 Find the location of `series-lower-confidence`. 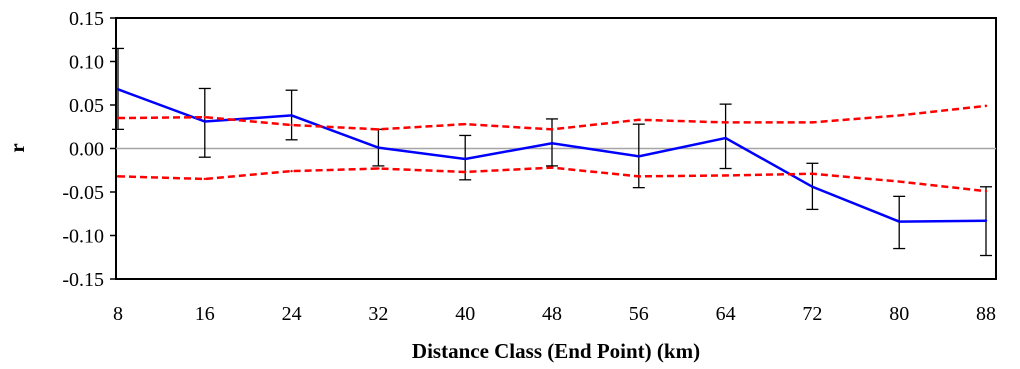

series-lower-confidence is located at coordinates (552, 179).